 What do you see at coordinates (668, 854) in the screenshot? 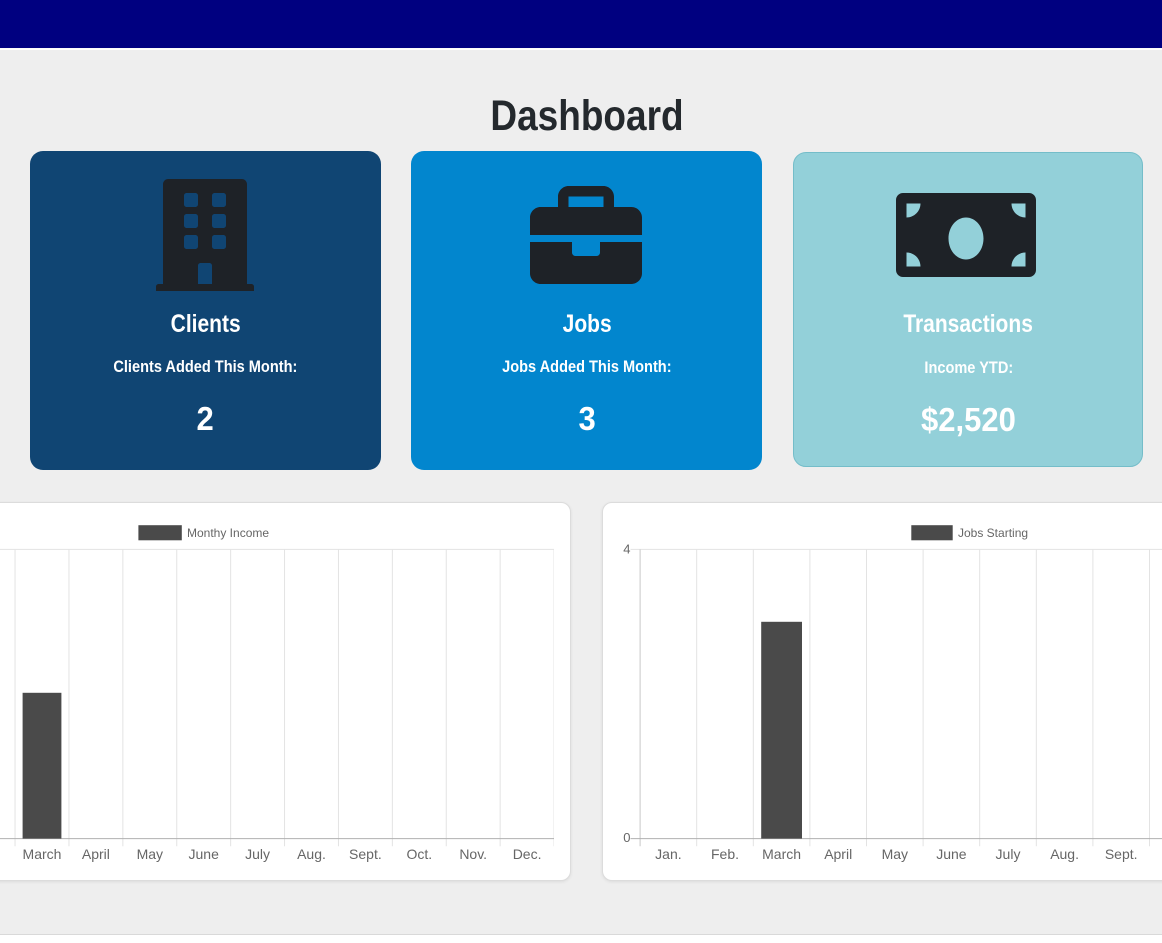
I see `svg-text: Jan.` at bounding box center [668, 854].